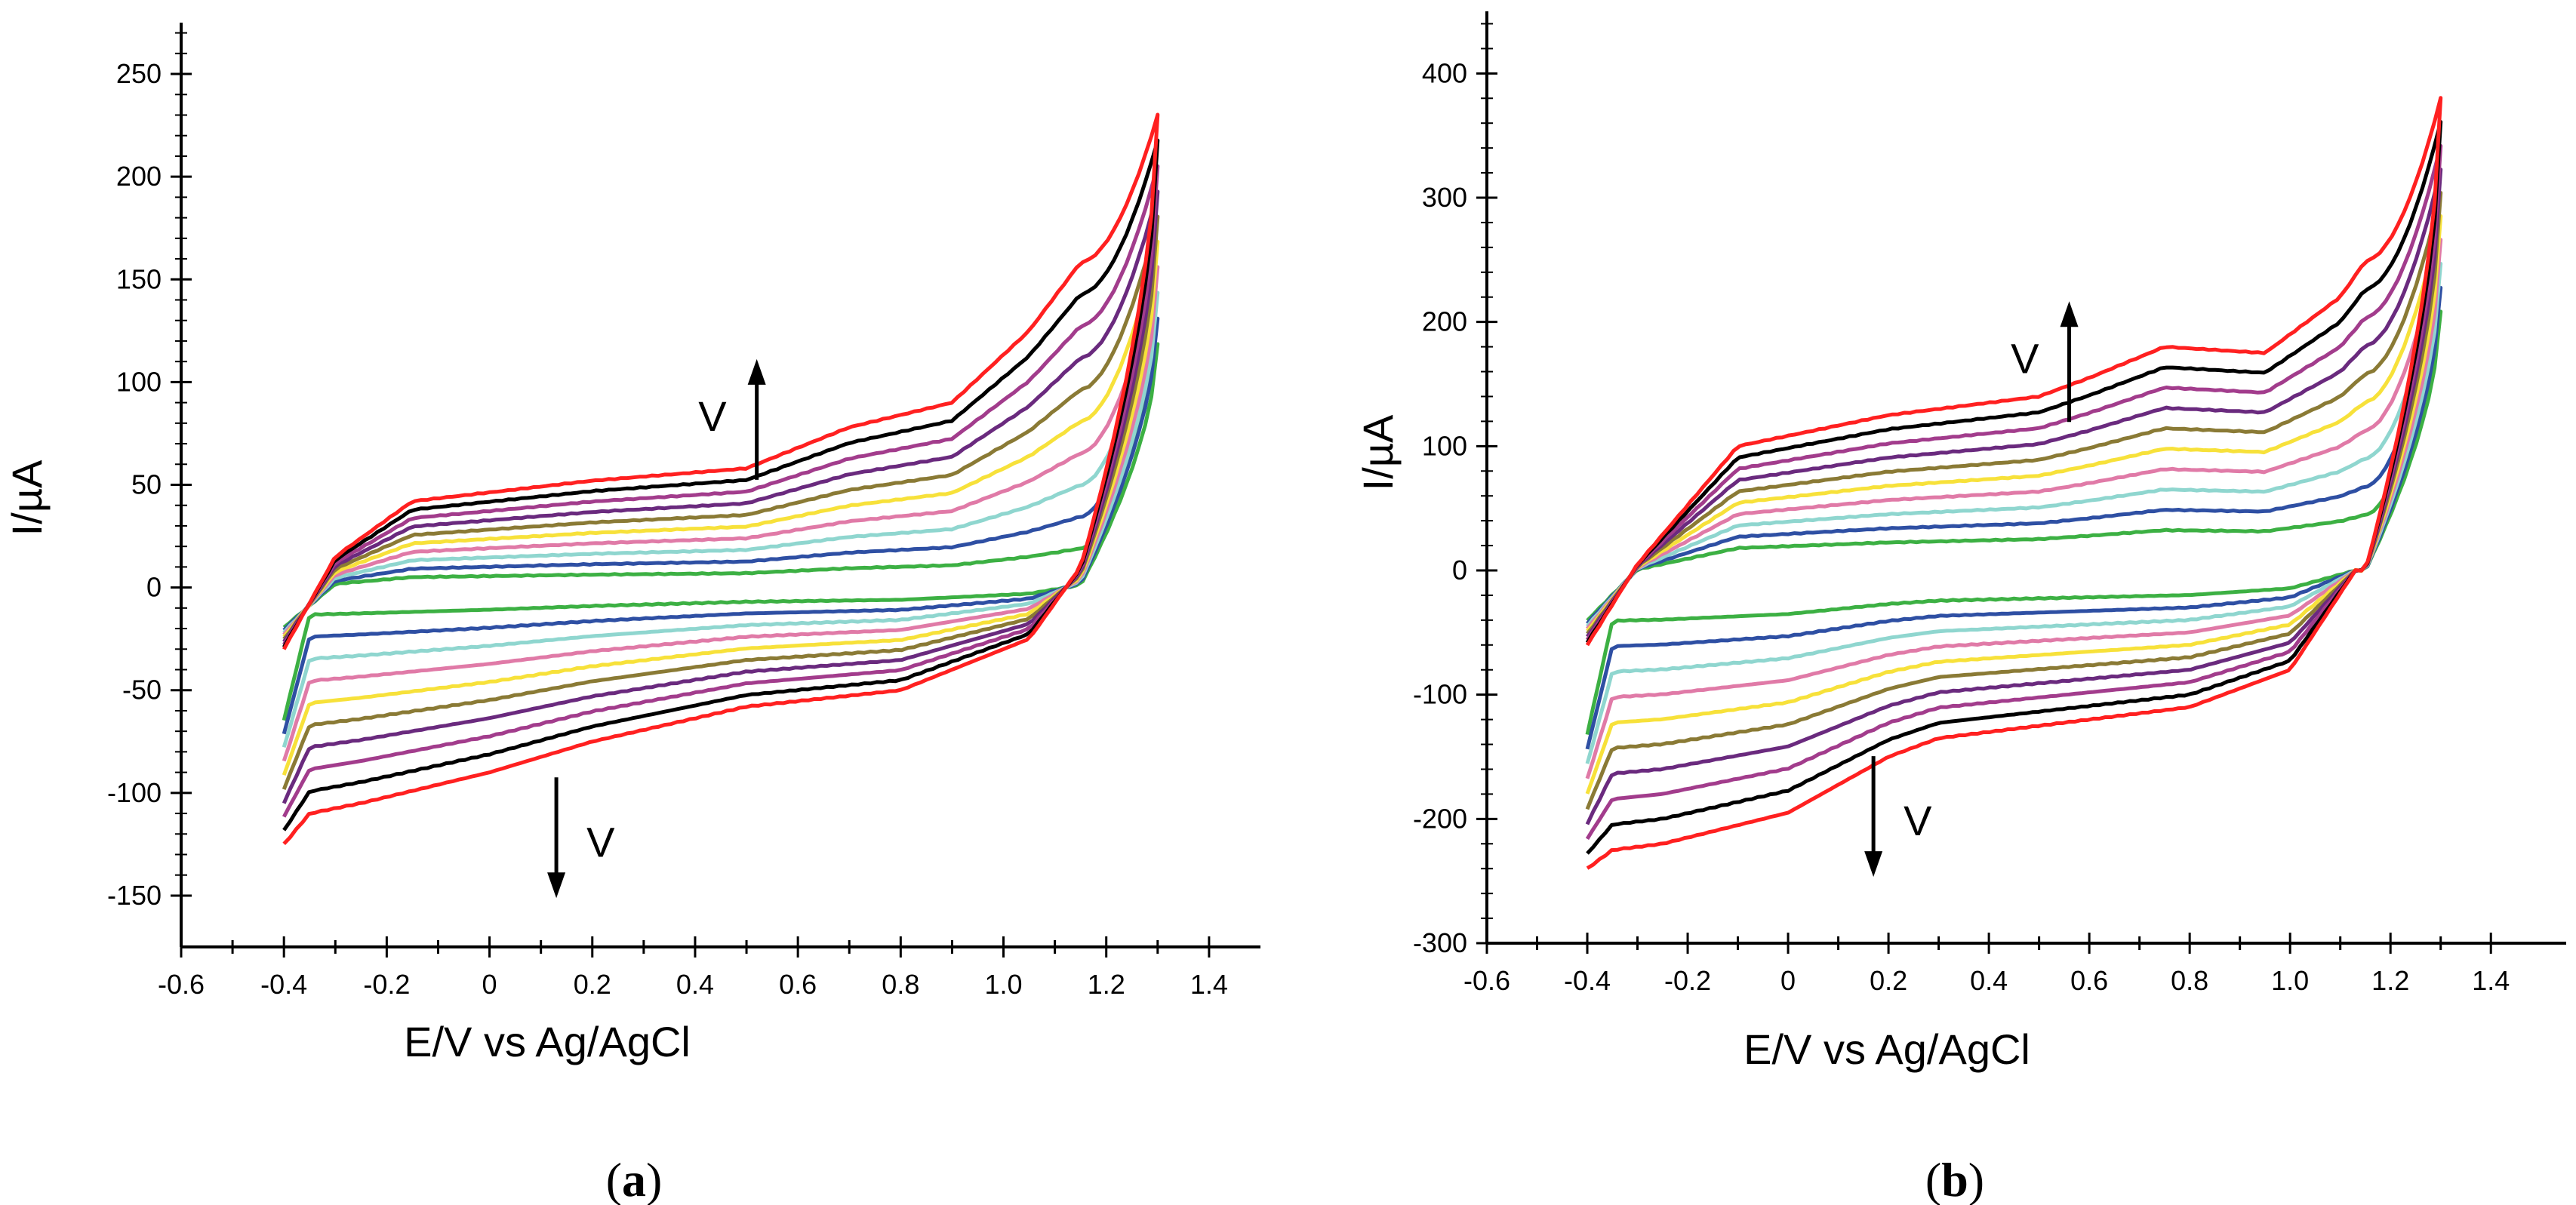  What do you see at coordinates (1971, 589) in the screenshot?
I see `annotations-b: VV` at bounding box center [1971, 589].